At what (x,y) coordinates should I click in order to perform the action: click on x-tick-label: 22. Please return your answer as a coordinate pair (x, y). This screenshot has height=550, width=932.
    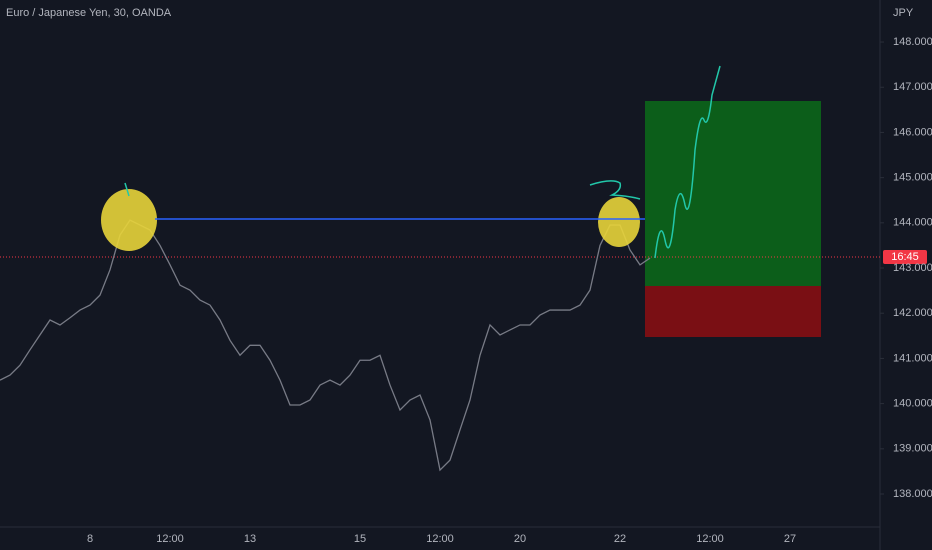
    Looking at the image, I should click on (620, 539).